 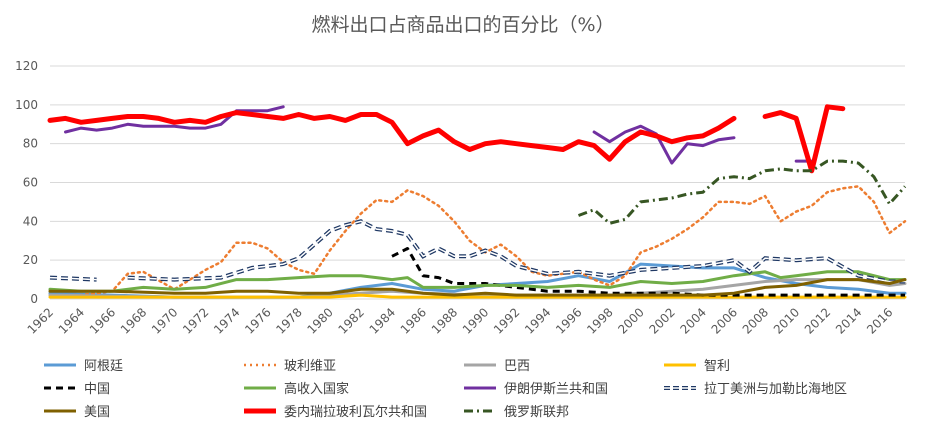 What do you see at coordinates (226, 320) in the screenshot?
I see `x-tick-label: 1974` at bounding box center [226, 320].